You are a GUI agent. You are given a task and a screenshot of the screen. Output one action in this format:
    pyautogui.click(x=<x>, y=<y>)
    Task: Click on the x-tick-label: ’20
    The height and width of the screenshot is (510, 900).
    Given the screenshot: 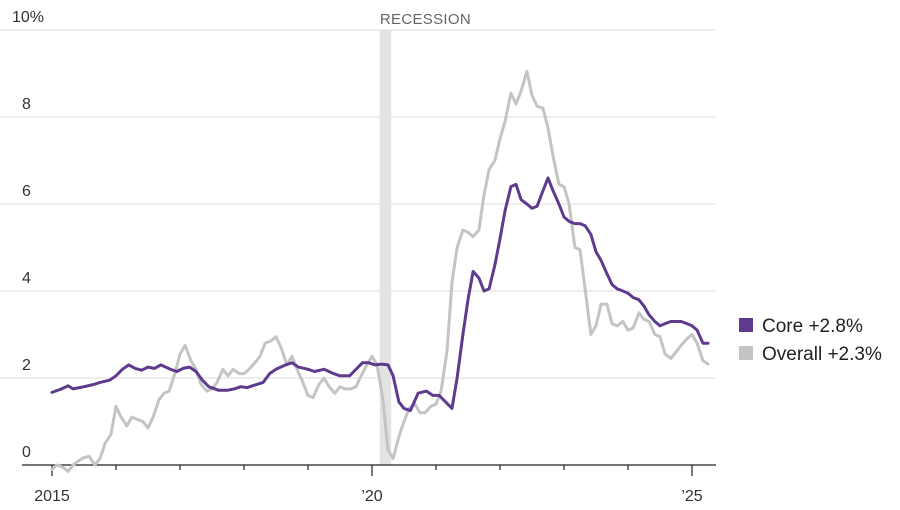 What is the action you would take?
    pyautogui.click(x=371, y=496)
    